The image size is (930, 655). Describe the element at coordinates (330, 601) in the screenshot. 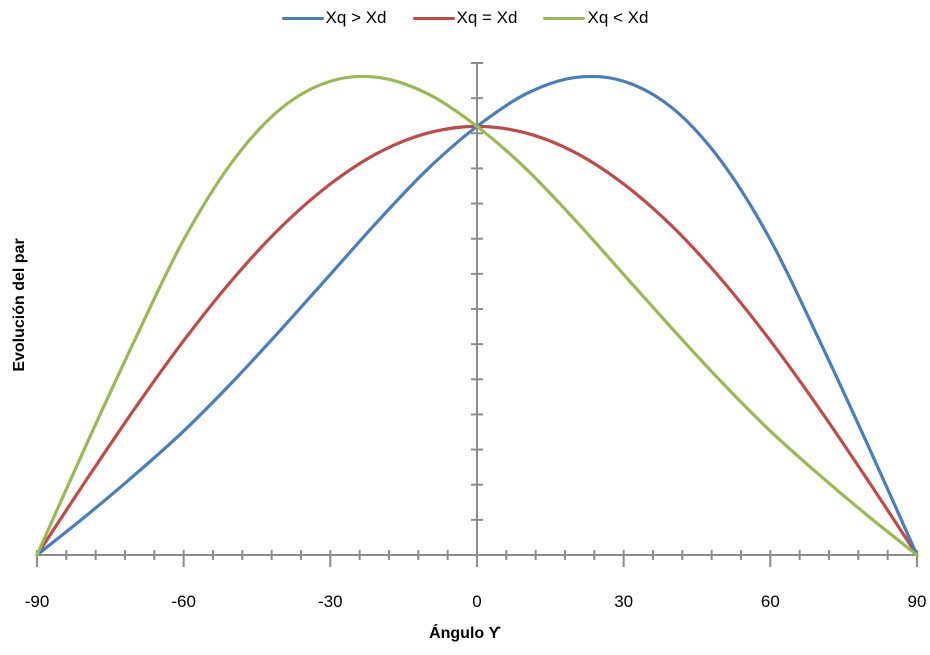

I see `x-tick-label: -30` at that location.